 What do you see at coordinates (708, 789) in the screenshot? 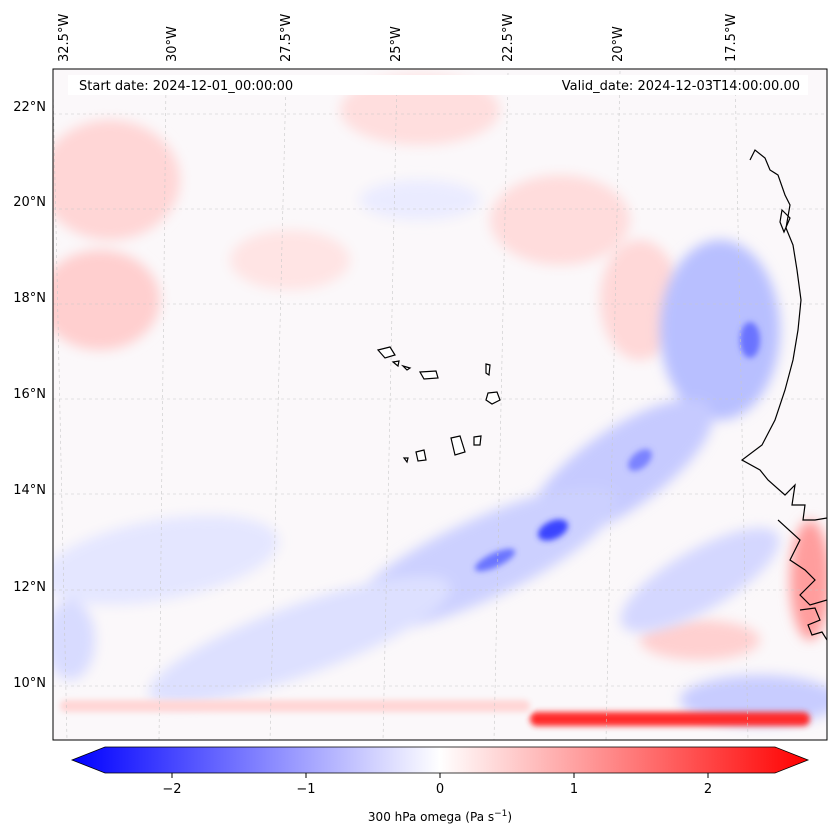
I see `colorbar-tick-label: 2` at bounding box center [708, 789].